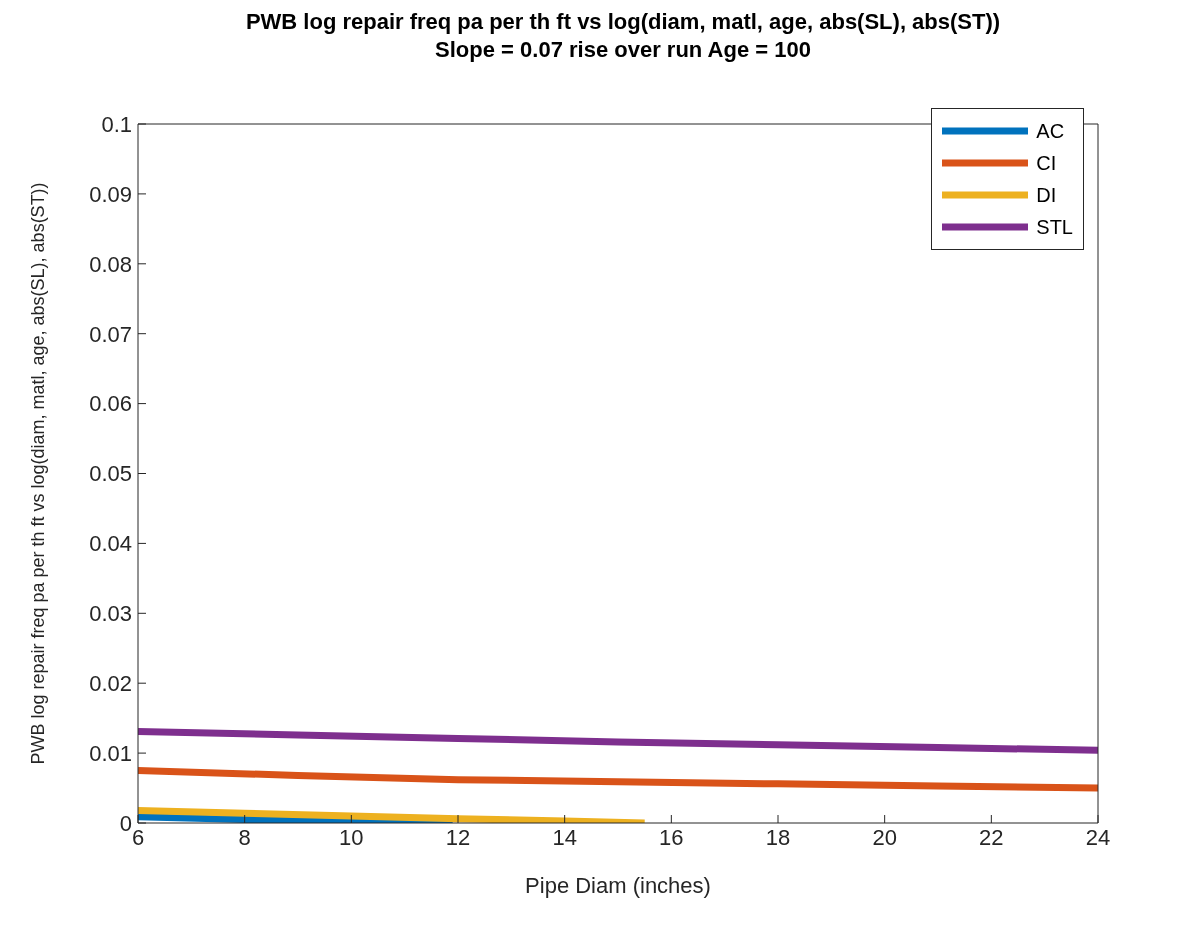 The height and width of the screenshot is (941, 1177). I want to click on x-tick-label: 14, so click(564, 837).